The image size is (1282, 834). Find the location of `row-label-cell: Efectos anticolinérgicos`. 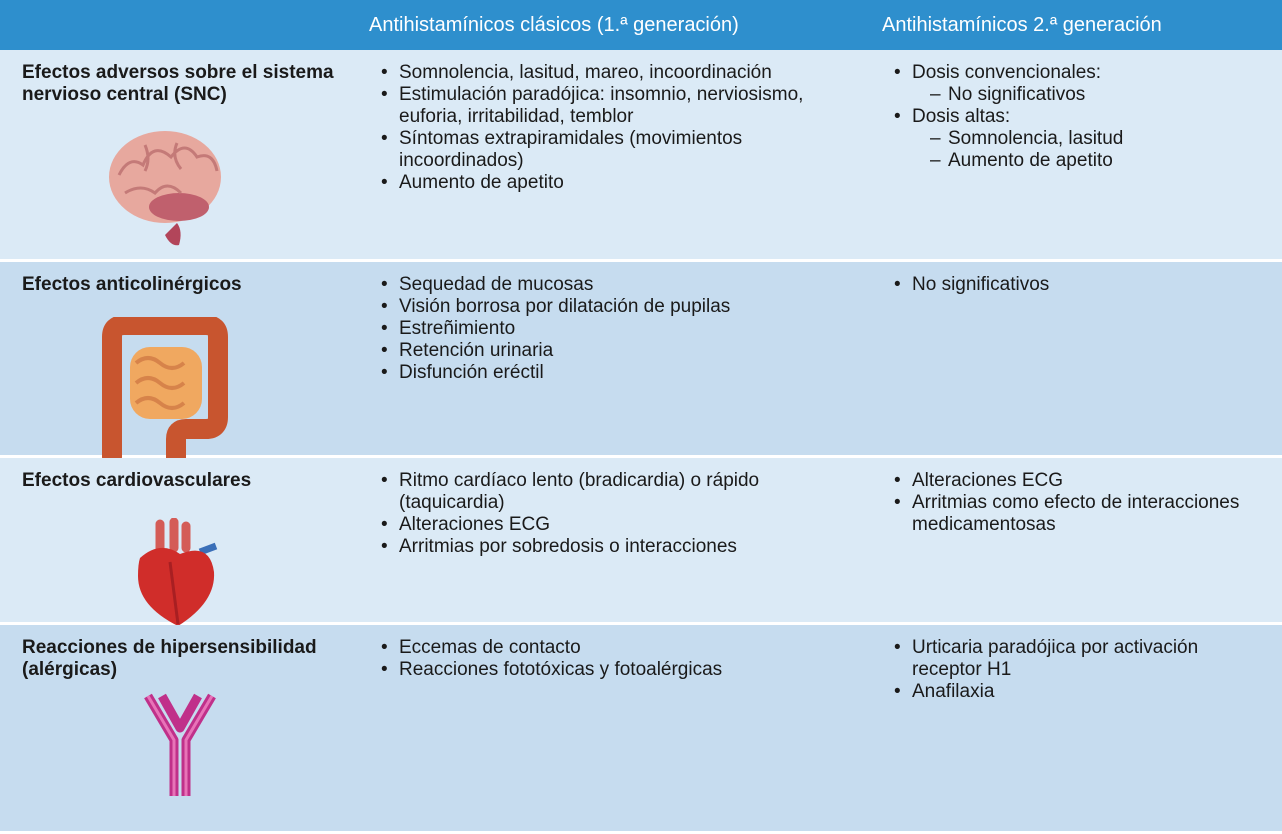

row-label-cell: Efectos anticolinérgicos is located at coordinates (178, 364).